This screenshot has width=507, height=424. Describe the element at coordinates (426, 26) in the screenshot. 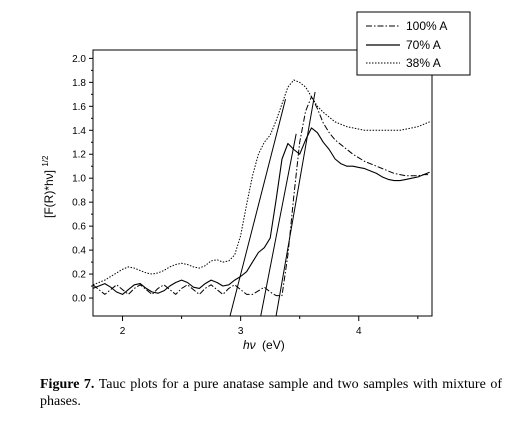

I see `legend-label-100: 100% A` at that location.